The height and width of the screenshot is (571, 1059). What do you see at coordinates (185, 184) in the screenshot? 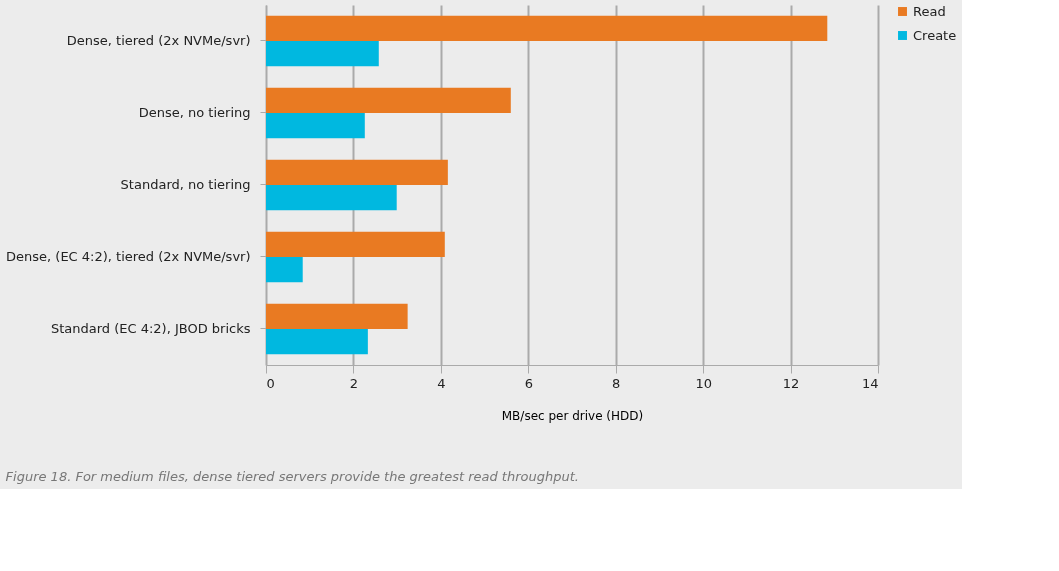
I see `y-tick-label: Standard, no tiering` at bounding box center [185, 184].